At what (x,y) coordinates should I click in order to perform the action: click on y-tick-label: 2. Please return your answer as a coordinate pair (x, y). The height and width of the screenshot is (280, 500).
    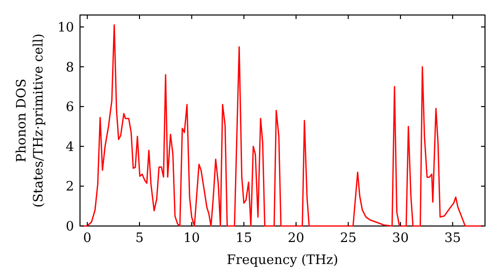
    Looking at the image, I should click on (70, 187).